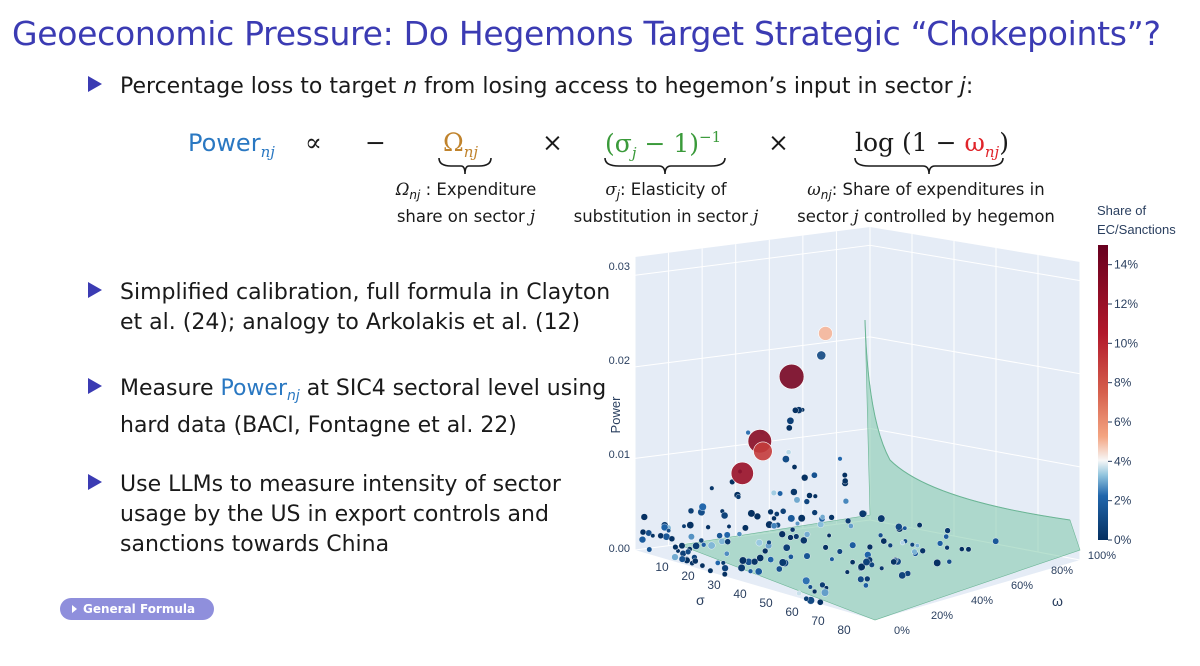 This screenshot has width=1200, height=666. What do you see at coordinates (688, 576) in the screenshot?
I see `x-tick-label: 20` at bounding box center [688, 576].